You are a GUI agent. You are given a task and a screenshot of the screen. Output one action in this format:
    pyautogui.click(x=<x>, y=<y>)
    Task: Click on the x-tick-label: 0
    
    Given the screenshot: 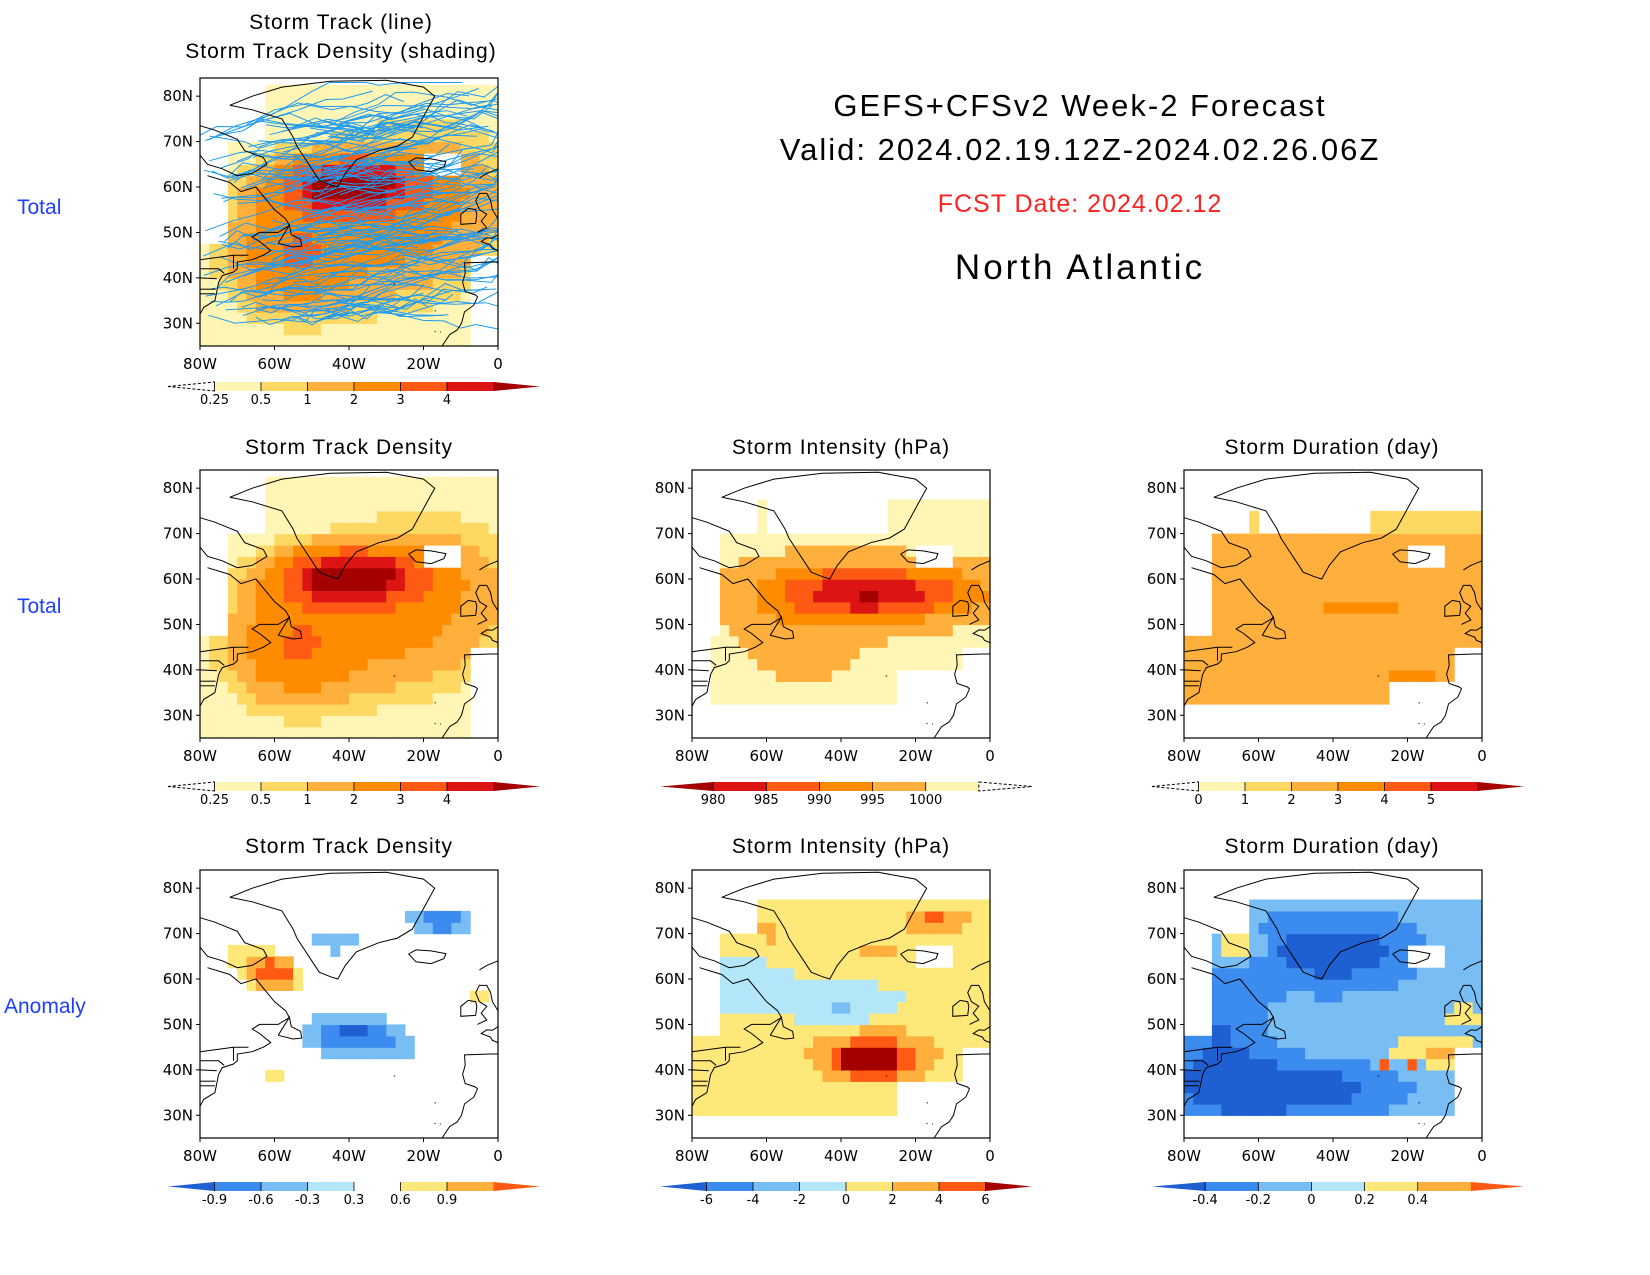 What is the action you would take?
    pyautogui.click(x=498, y=756)
    